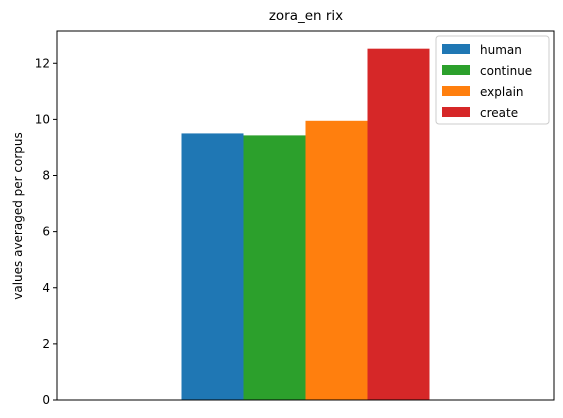 Image resolution: width=563 pixels, height=418 pixels. What do you see at coordinates (42, 119) in the screenshot?
I see `y-tick-label: 10` at bounding box center [42, 119].